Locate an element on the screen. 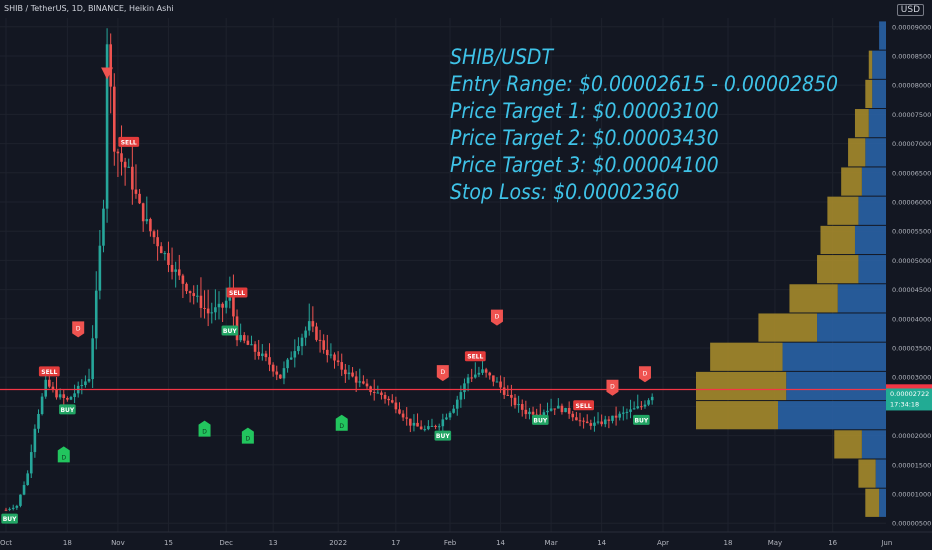  y-axis-tick-label: 0.00004000 is located at coordinates (911, 319).